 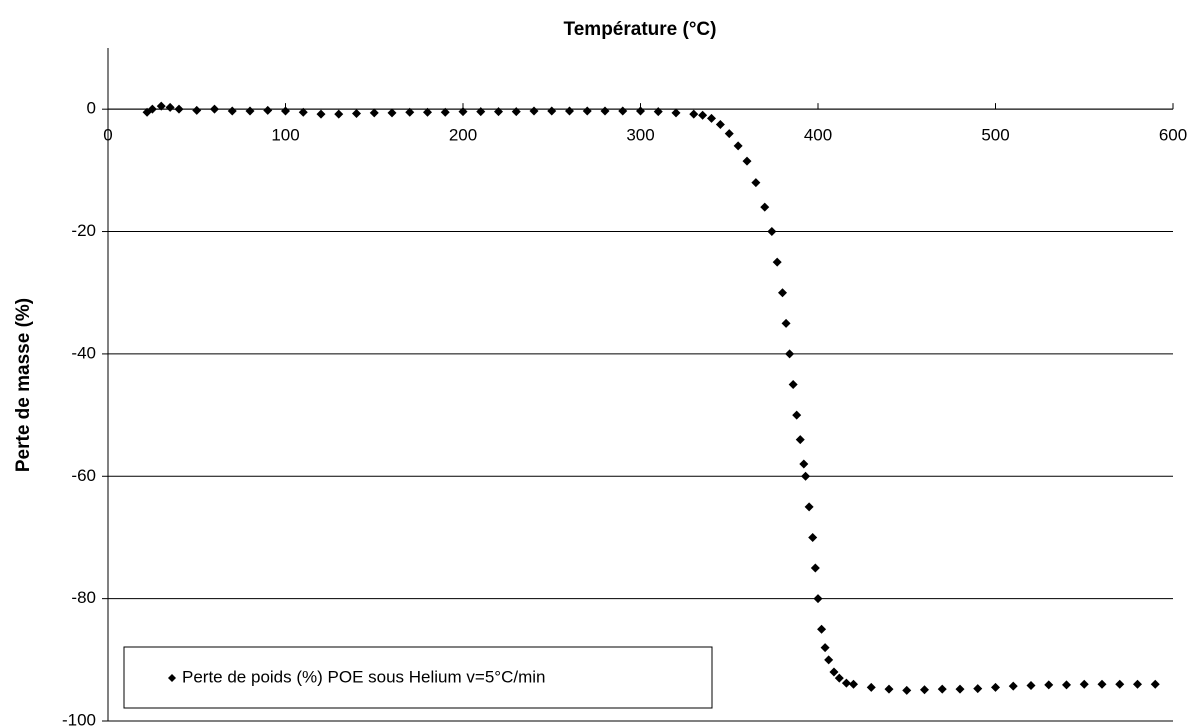 I want to click on x-tick-label: 400, so click(x=818, y=135).